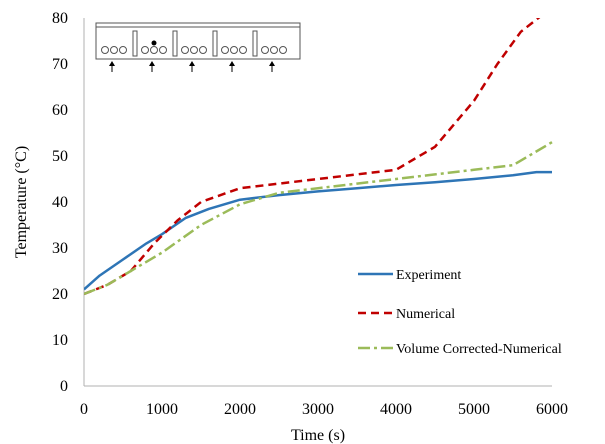 The width and height of the screenshot is (605, 444). I want to click on x-tick-label: 1000, so click(162, 409).